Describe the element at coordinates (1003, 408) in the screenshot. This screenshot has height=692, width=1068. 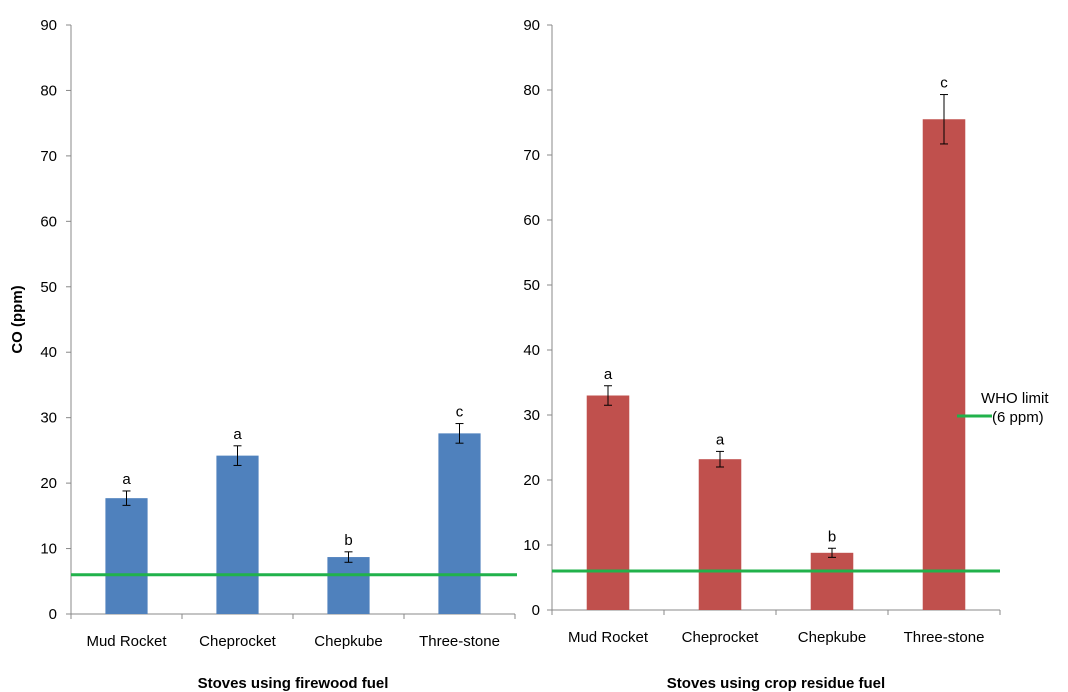
I see `who-limit-legend: WHO limit (6 ppm)` at that location.